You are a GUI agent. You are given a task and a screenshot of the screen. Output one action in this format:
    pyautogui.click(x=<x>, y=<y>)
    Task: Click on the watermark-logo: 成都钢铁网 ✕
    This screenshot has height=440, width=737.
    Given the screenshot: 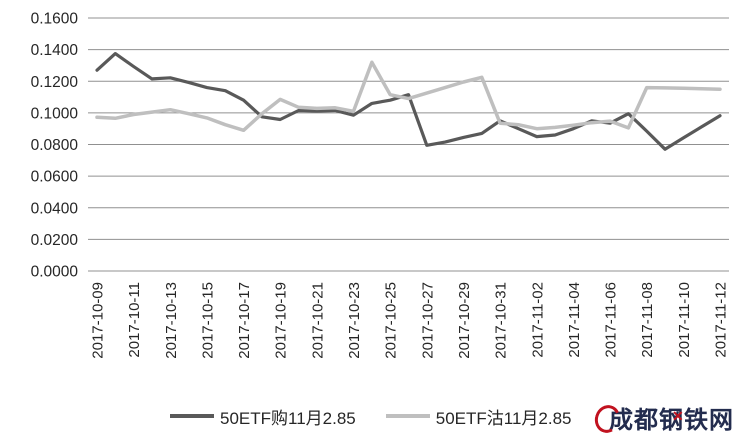 What is the action you would take?
    pyautogui.click(x=662, y=419)
    